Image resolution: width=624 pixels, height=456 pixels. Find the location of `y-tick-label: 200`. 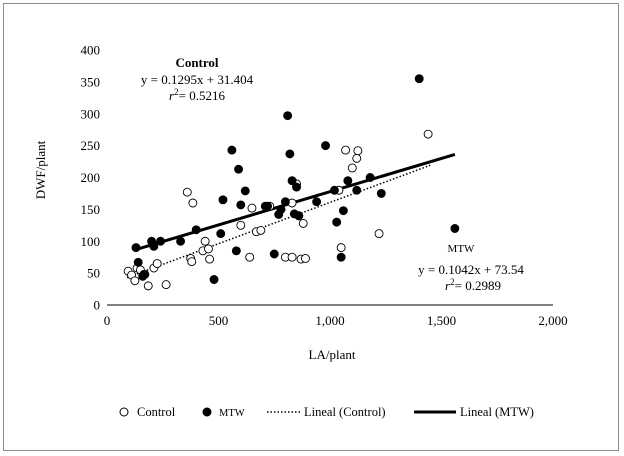

y-tick-label: 200 is located at coordinates (91, 177).